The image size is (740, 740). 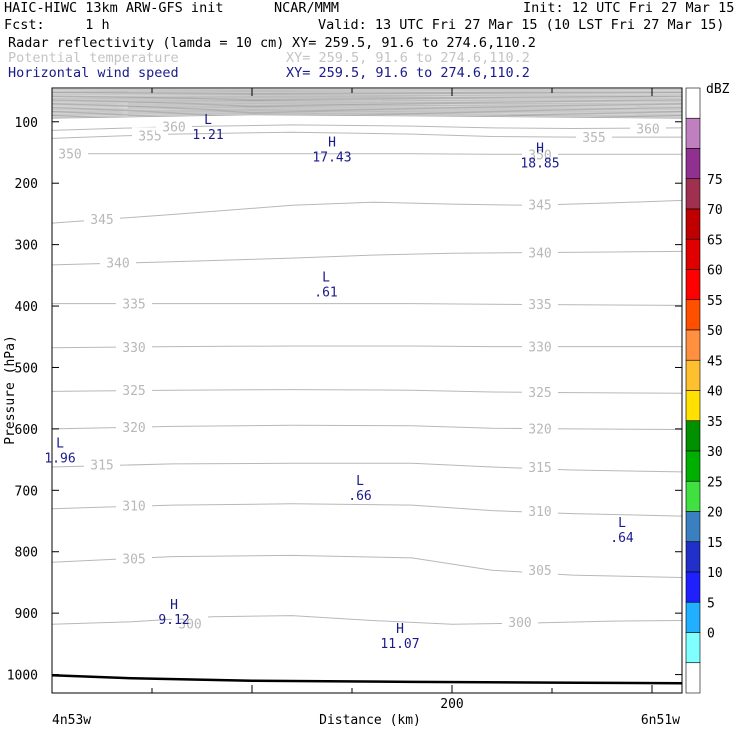 I want to click on theta-label-325: 325, so click(x=133, y=391).